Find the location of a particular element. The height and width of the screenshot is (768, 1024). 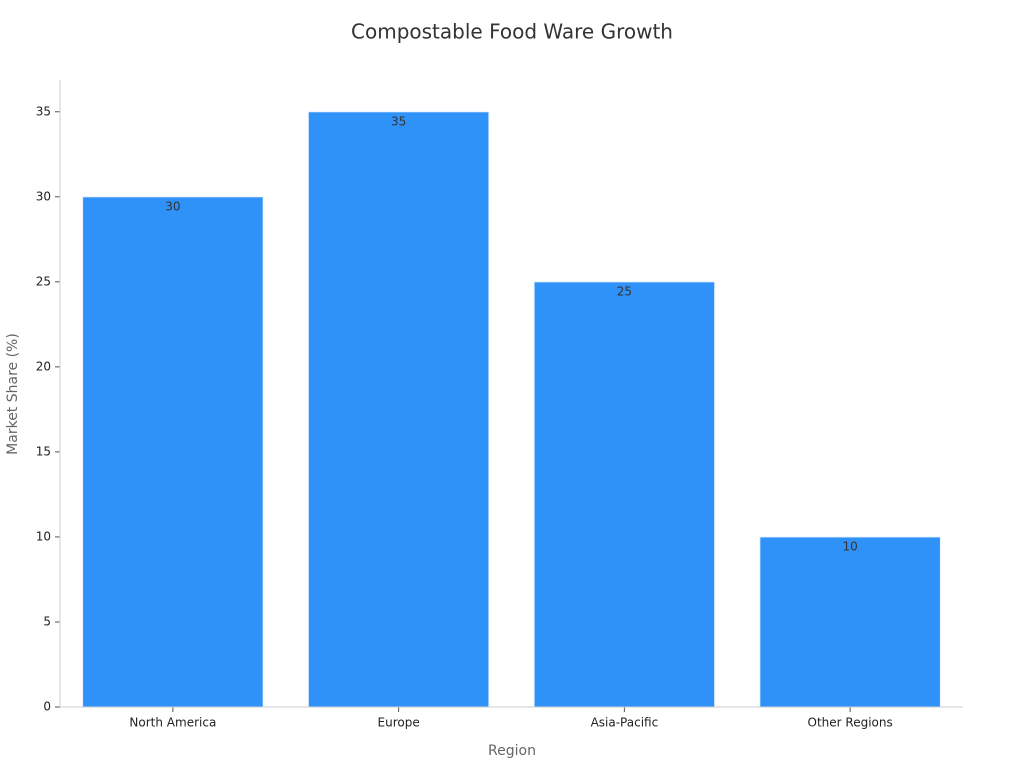

data-label: 30 is located at coordinates (172, 206).